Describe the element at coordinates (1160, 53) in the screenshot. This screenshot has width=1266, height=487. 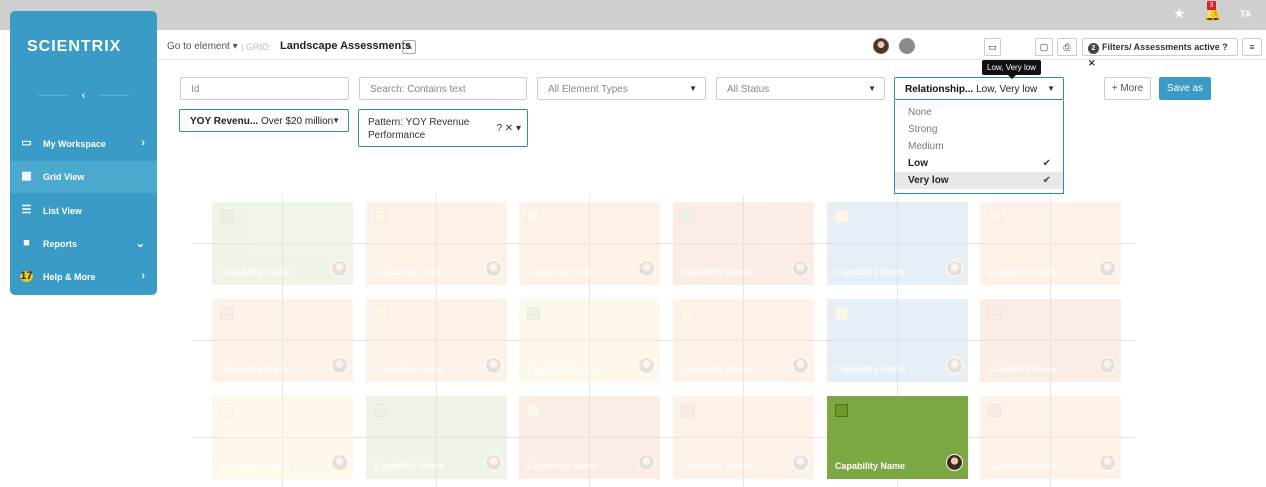
I see `active-filters-button: 2 Filters/ Assessments active ? ✕` at that location.